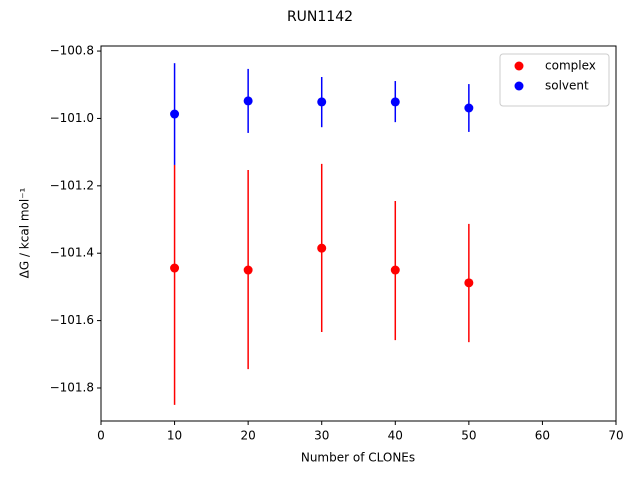  What do you see at coordinates (320, 17) in the screenshot?
I see `chart-title: RUN1142` at bounding box center [320, 17].